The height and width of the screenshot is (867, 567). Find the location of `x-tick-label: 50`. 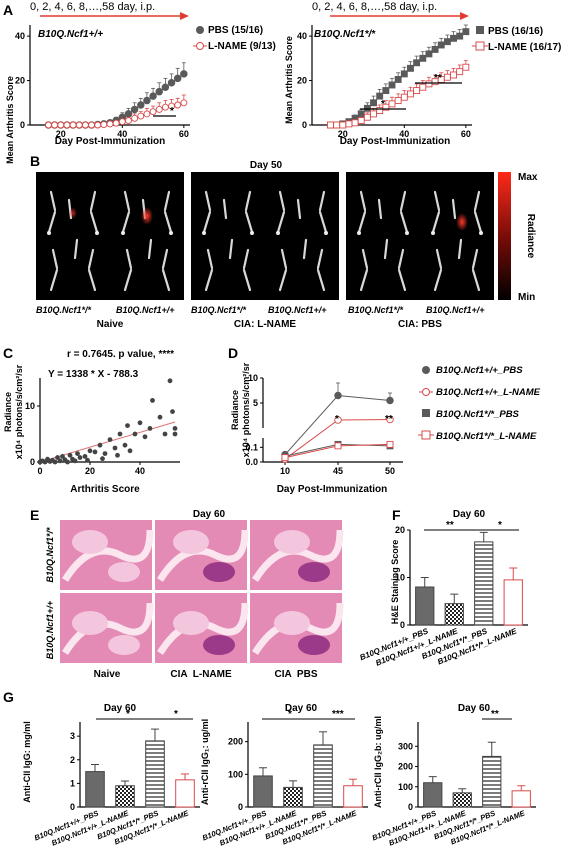

x-tick-label: 50 is located at coordinates (390, 471).